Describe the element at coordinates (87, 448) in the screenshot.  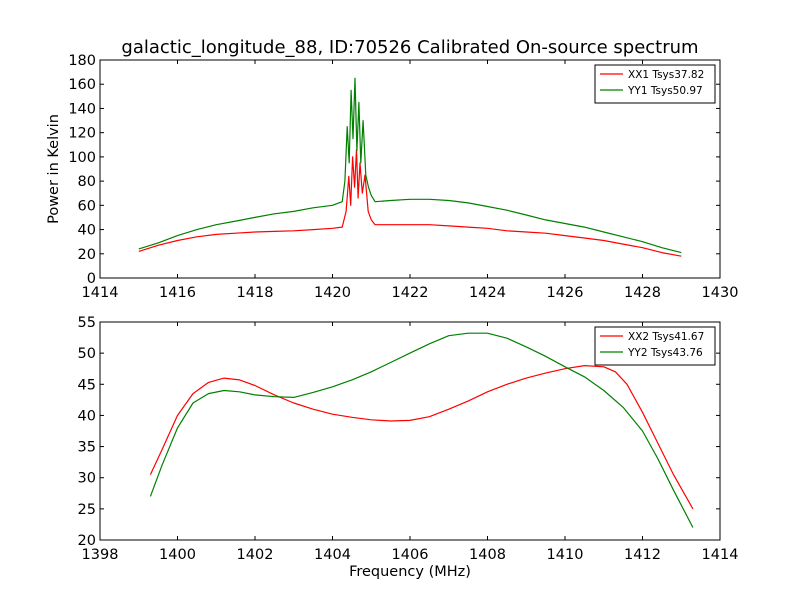
I see `y-tick-label: 35` at that location.